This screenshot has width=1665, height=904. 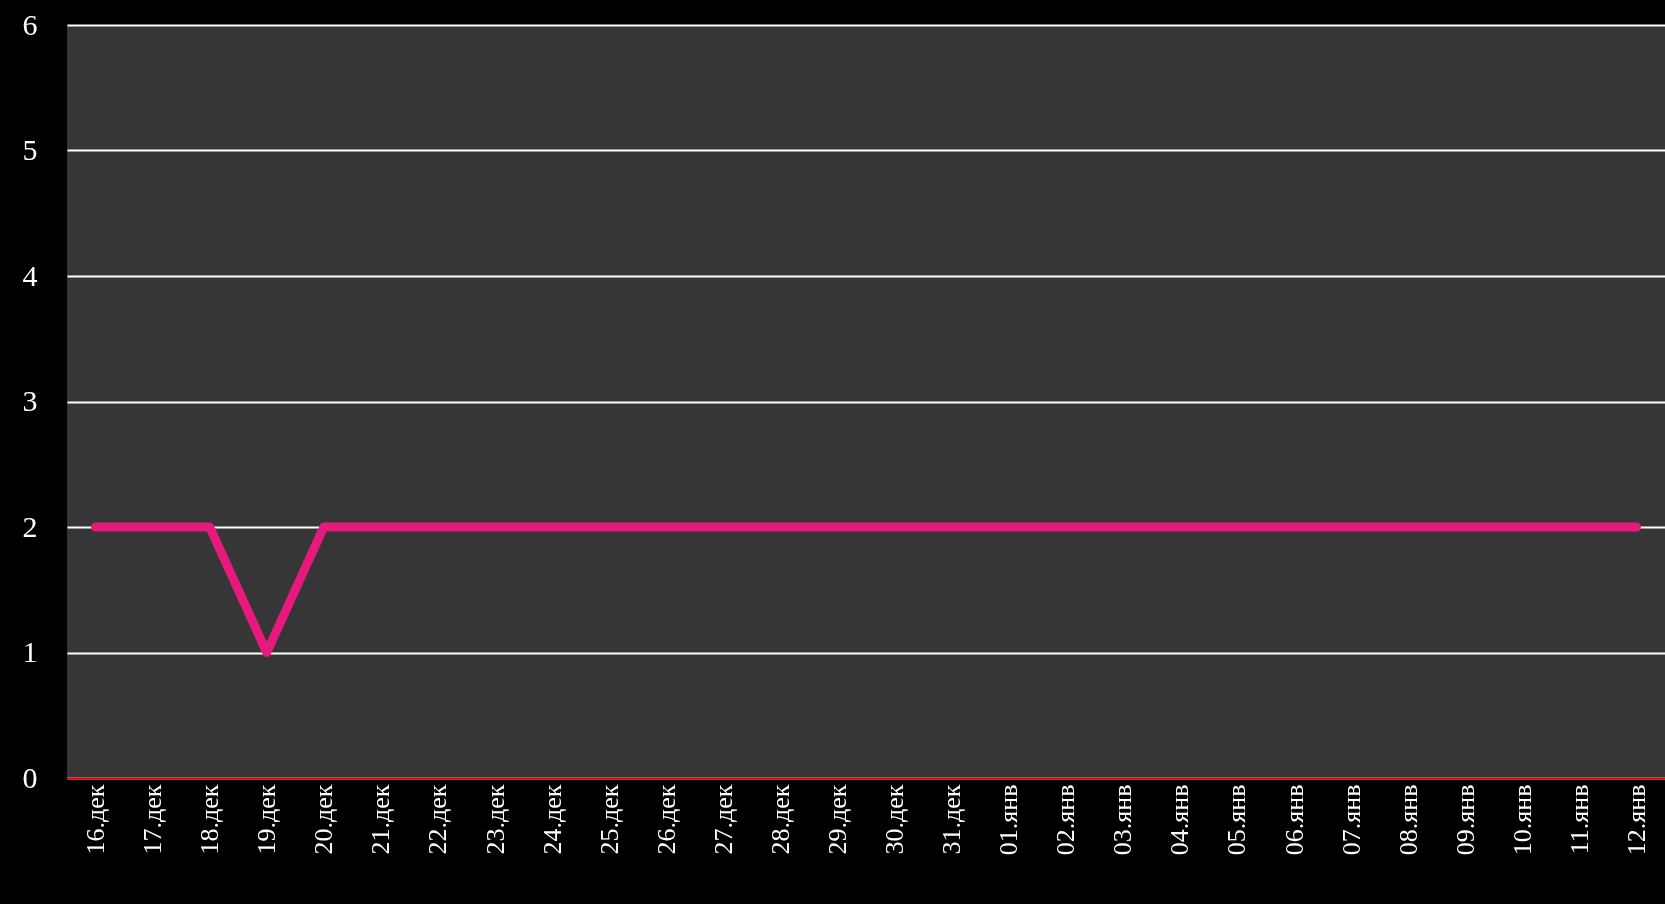 What do you see at coordinates (837, 819) in the screenshot?
I see `x-tick-label: 29.дек` at bounding box center [837, 819].